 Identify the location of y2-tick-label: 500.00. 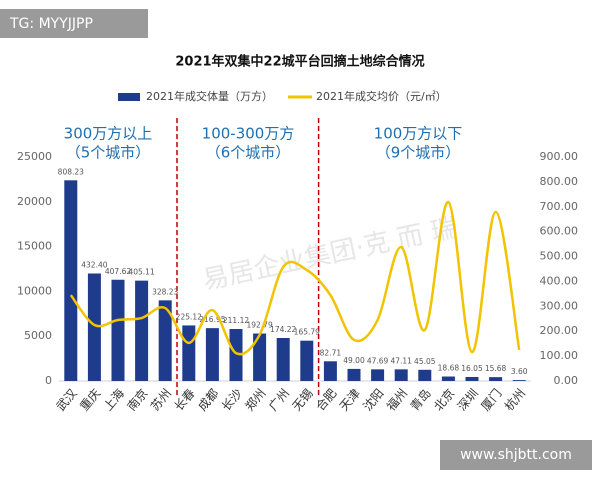
(559, 256).